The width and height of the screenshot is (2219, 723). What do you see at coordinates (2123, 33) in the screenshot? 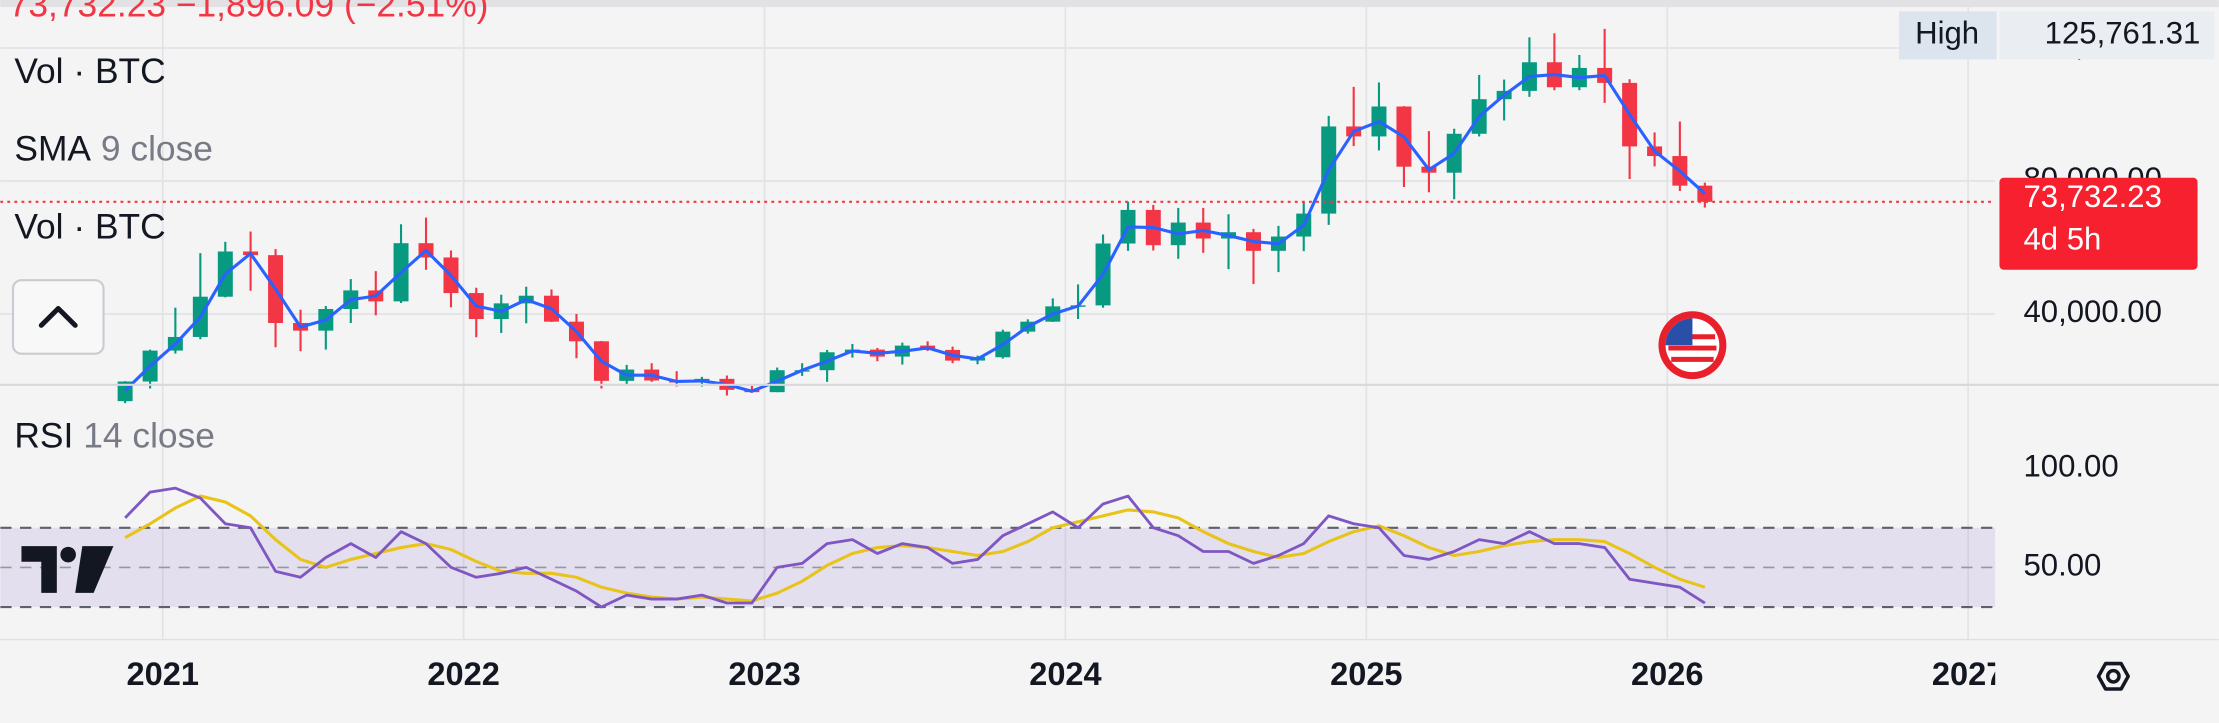
I see `high-value: 125,761.31` at bounding box center [2123, 33].